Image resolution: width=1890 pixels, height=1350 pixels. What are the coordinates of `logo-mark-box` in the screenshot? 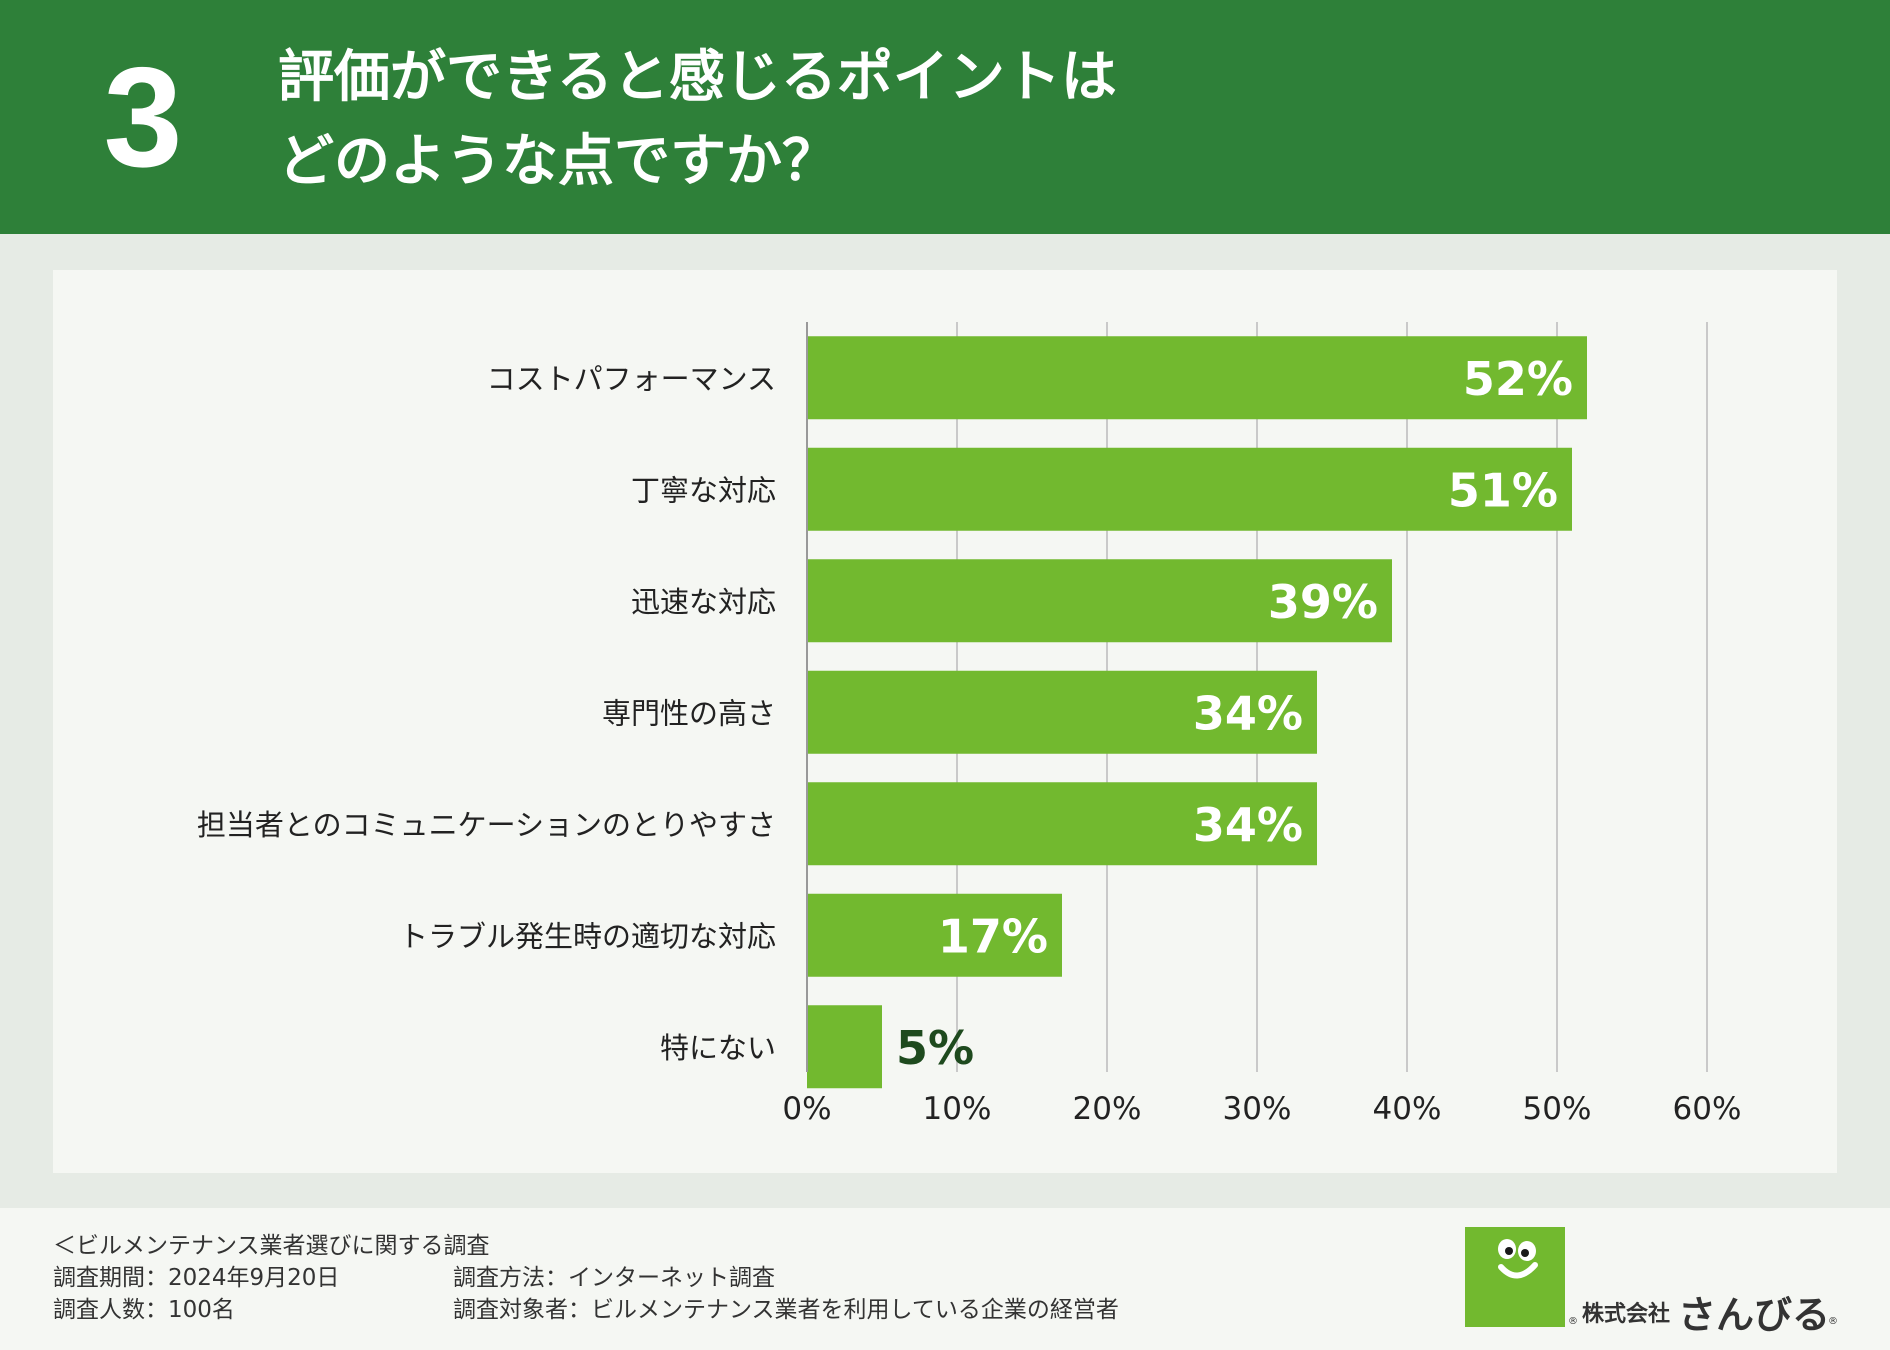 It's located at (1515, 1277).